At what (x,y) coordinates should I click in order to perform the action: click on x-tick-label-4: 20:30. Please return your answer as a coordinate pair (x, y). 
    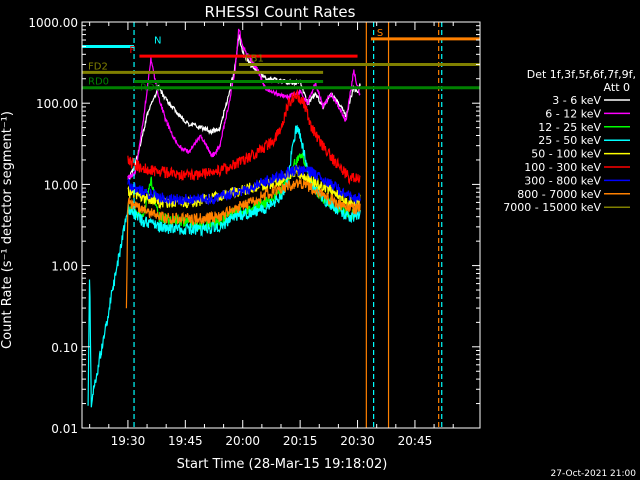
    Looking at the image, I should click on (357, 441).